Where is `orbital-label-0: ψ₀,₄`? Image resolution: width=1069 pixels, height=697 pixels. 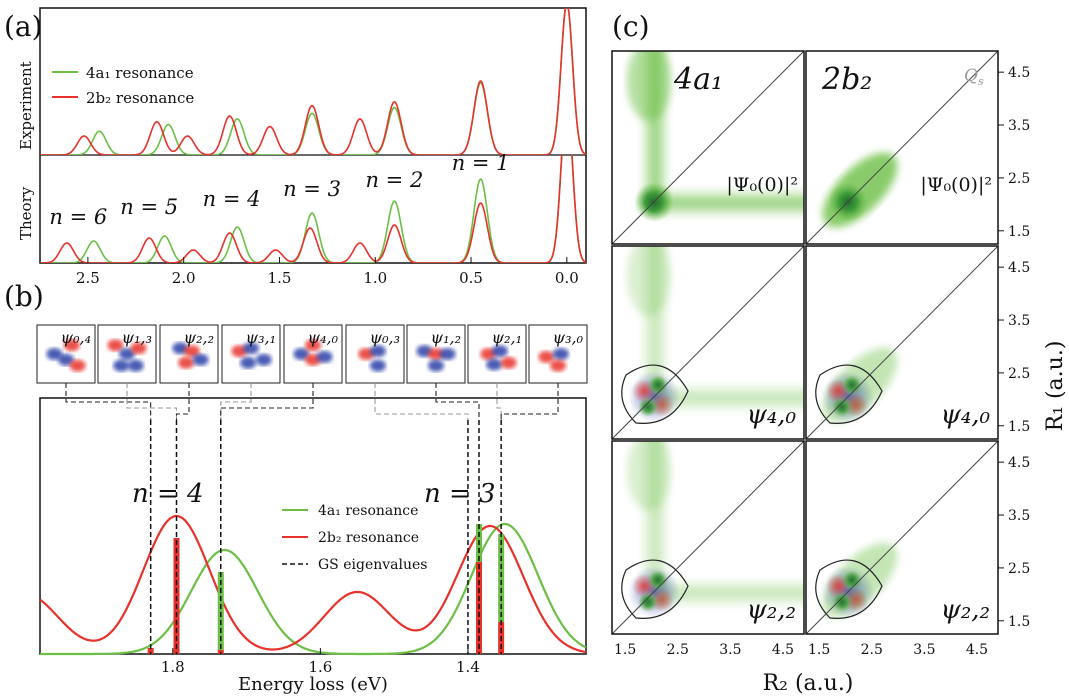
orbital-label-0: ψ₀,₄ is located at coordinates (76, 337).